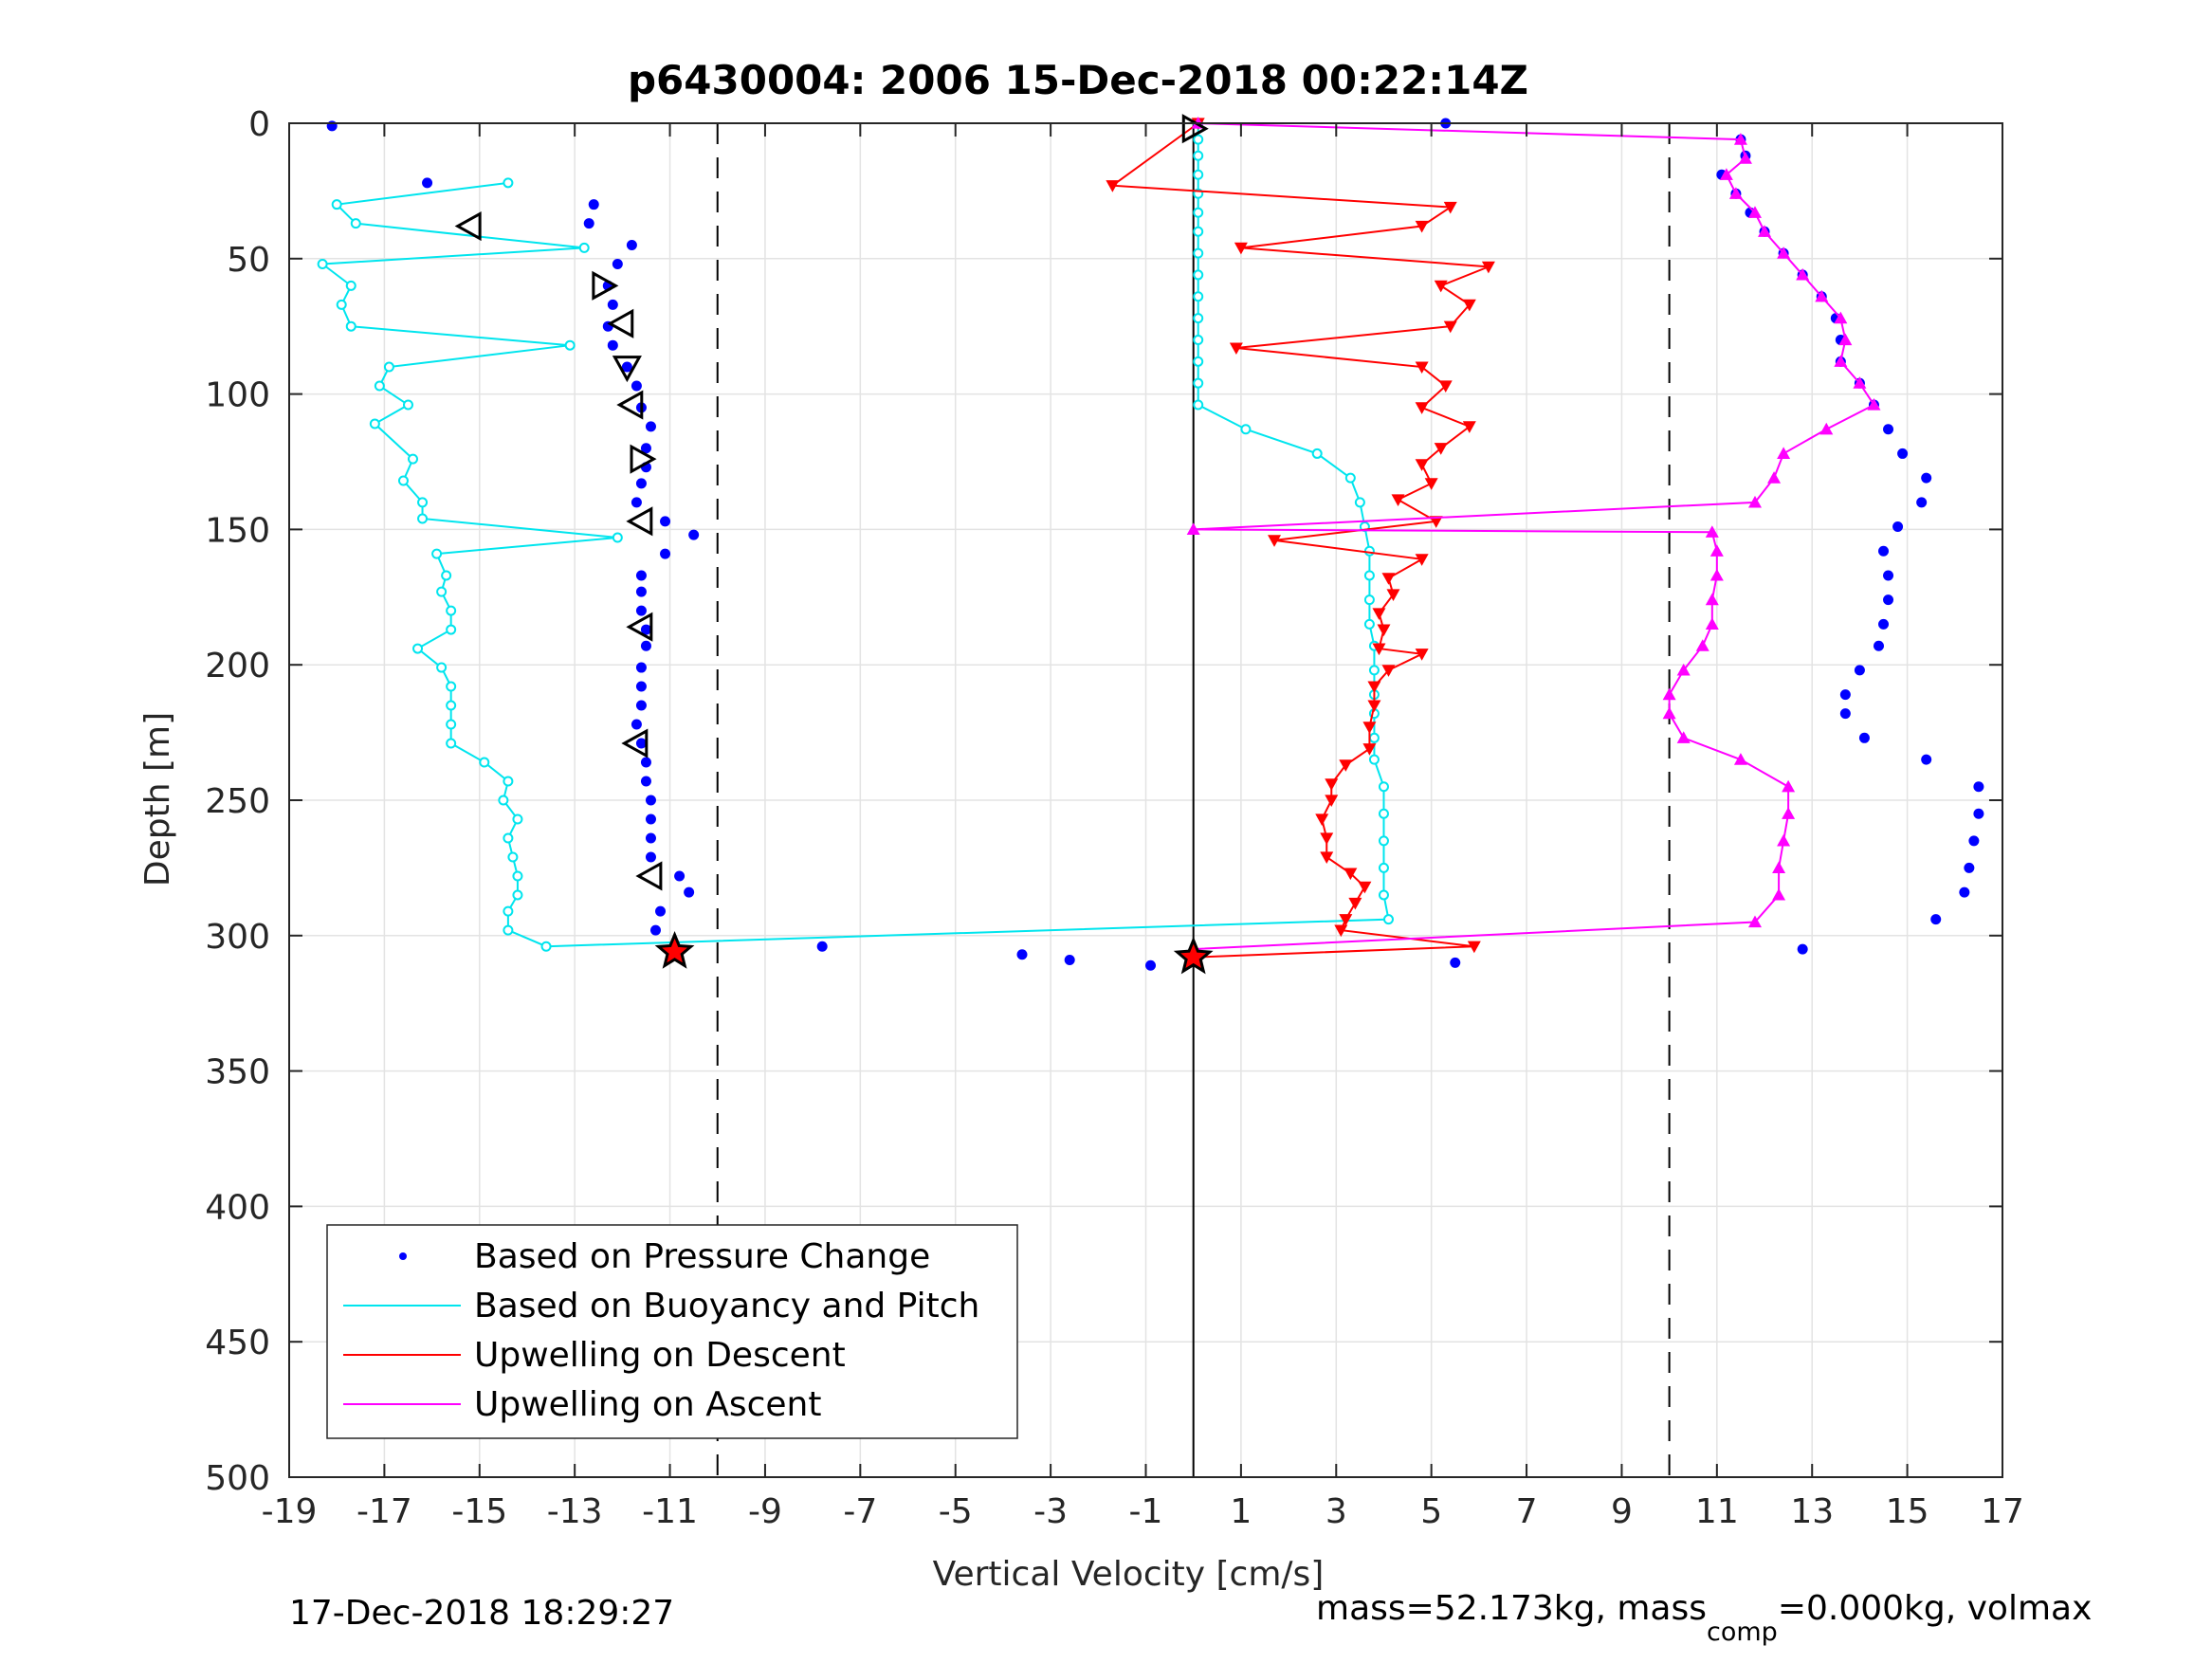 Image resolution: width=2212 pixels, height=1663 pixels. I want to click on y-tick-label: 0, so click(259, 124).